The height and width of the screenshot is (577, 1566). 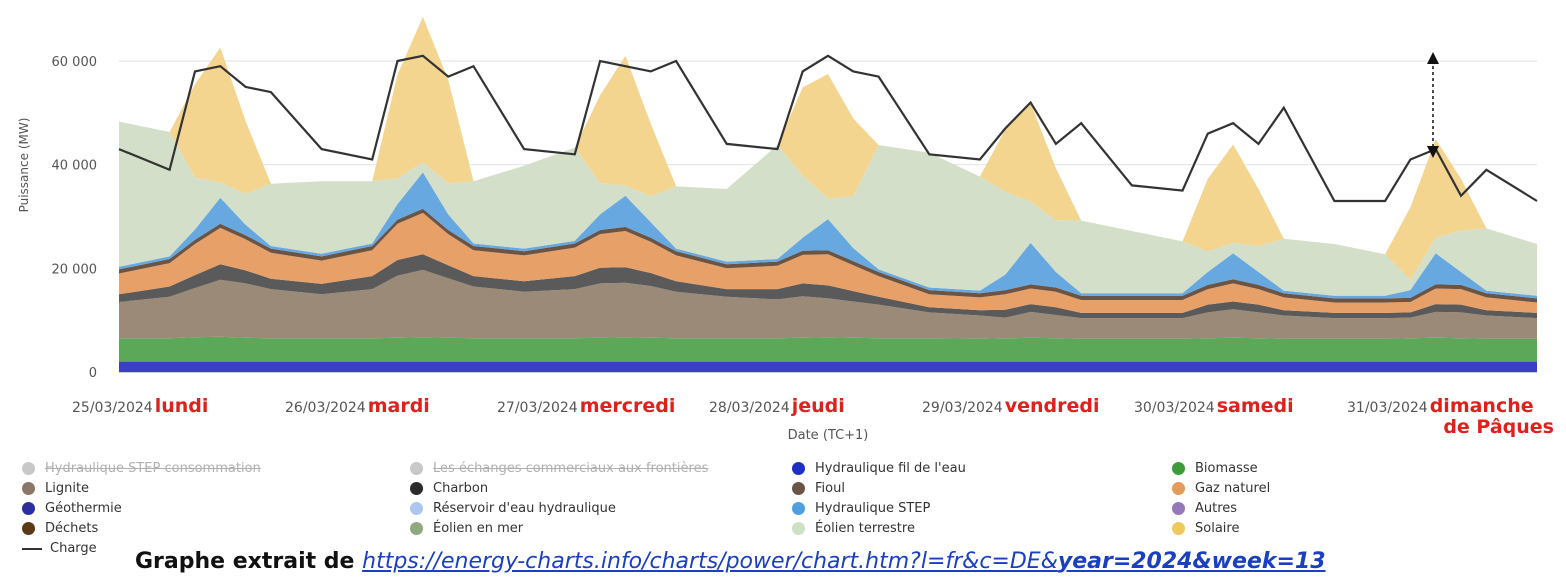 I want to click on legend-item: Réservoir d'eau hydraulique, so click(x=513, y=508).